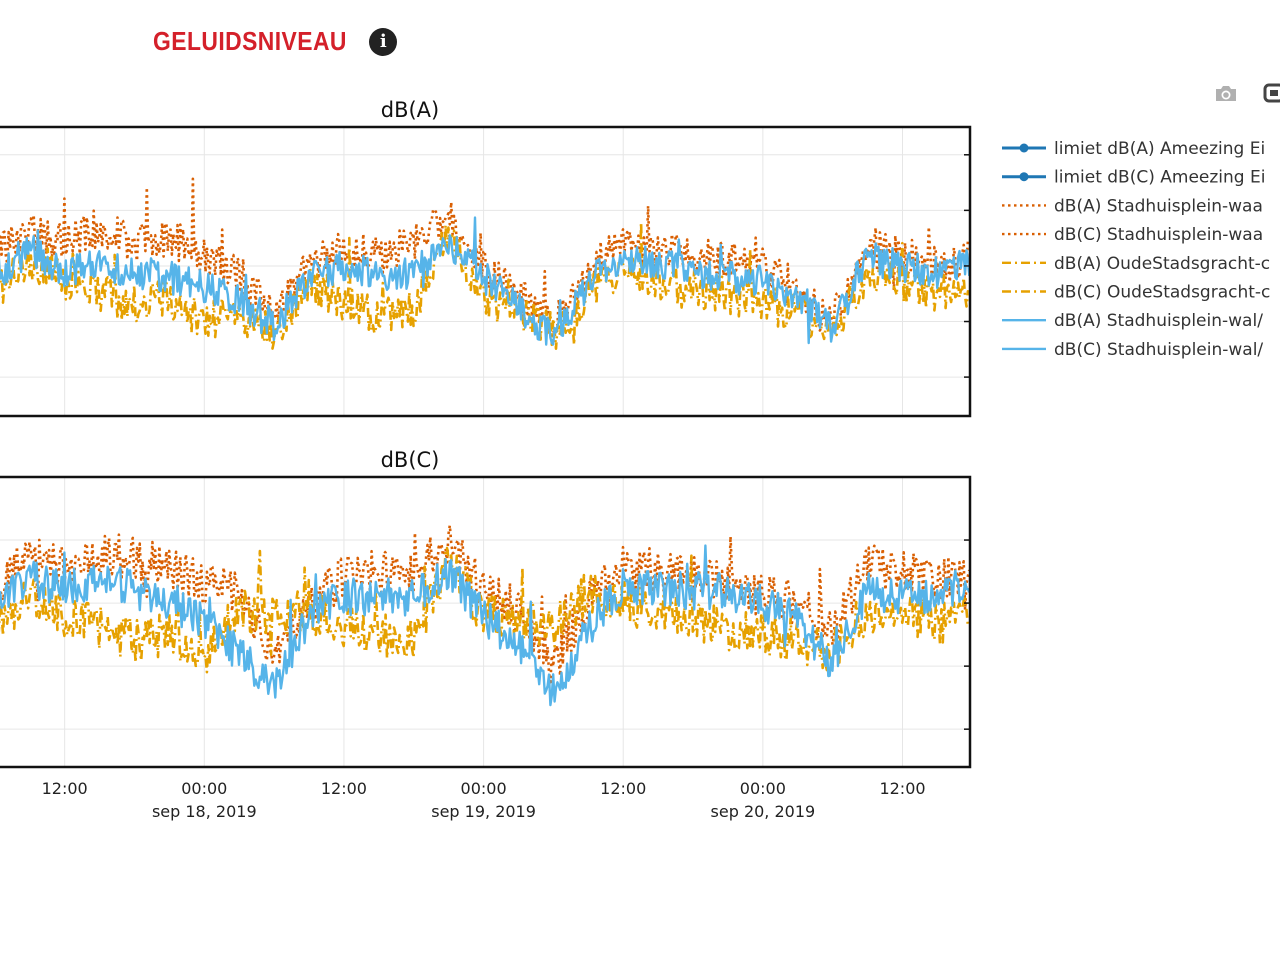  What do you see at coordinates (1158, 235) in the screenshot?
I see `legend-label: dB(C) Stadhuisplein-waa` at bounding box center [1158, 235].